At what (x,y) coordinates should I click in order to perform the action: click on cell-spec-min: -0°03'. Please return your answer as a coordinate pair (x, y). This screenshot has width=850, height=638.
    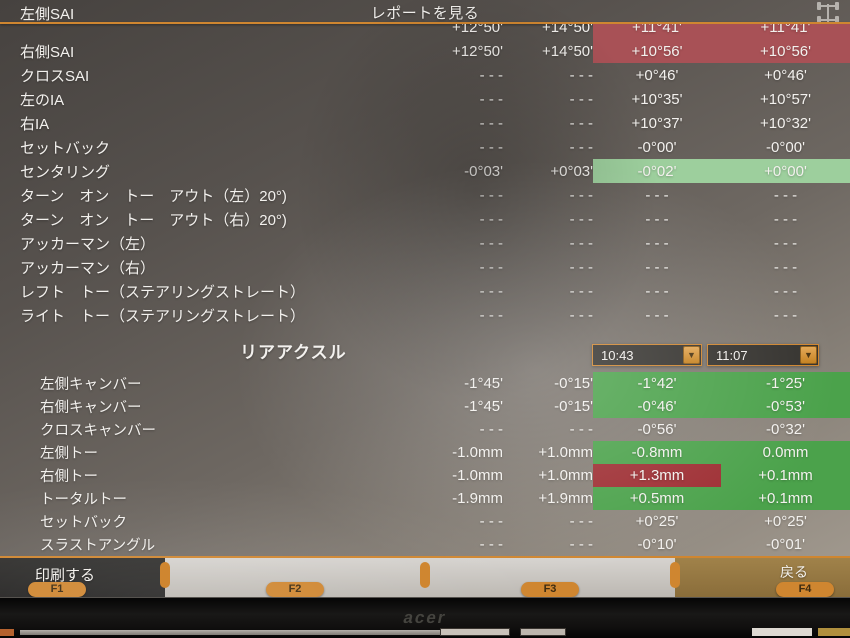
    Looking at the image, I should click on (483, 171).